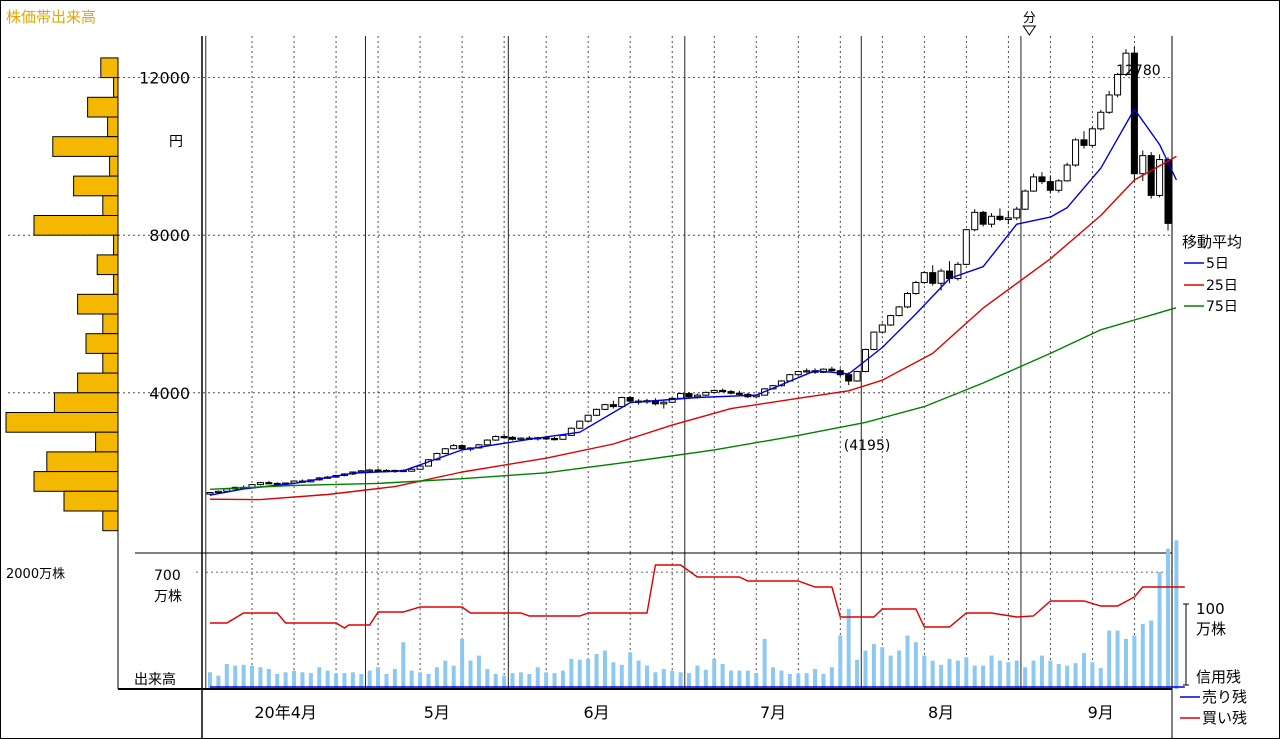 The image size is (1280, 739). I want to click on legend-background, so click(1226, 274).